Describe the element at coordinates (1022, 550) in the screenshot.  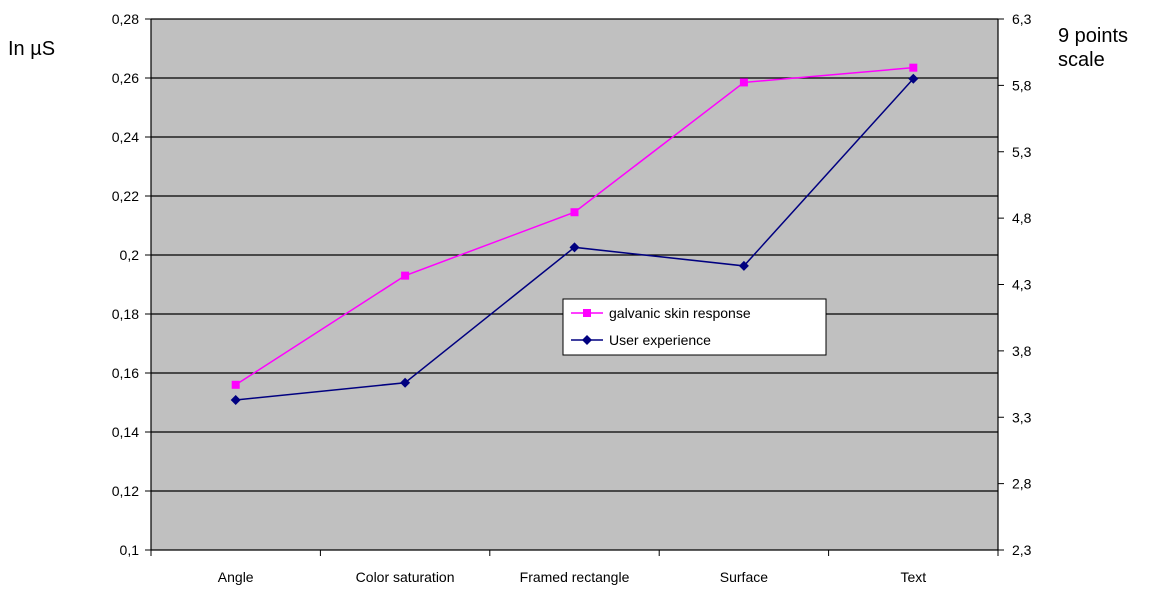
I see `right-axis-tick-label: 2,3` at that location.